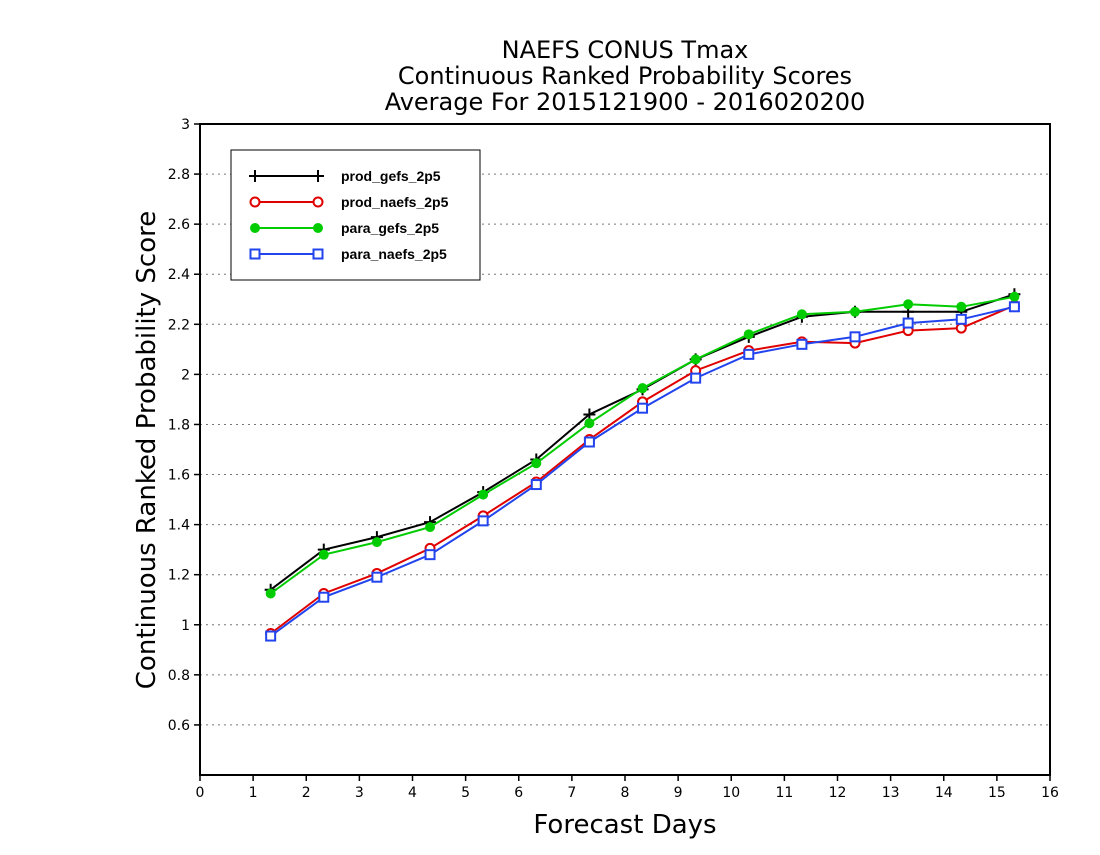  What do you see at coordinates (185, 375) in the screenshot?
I see `y-tick-label: 2` at bounding box center [185, 375].